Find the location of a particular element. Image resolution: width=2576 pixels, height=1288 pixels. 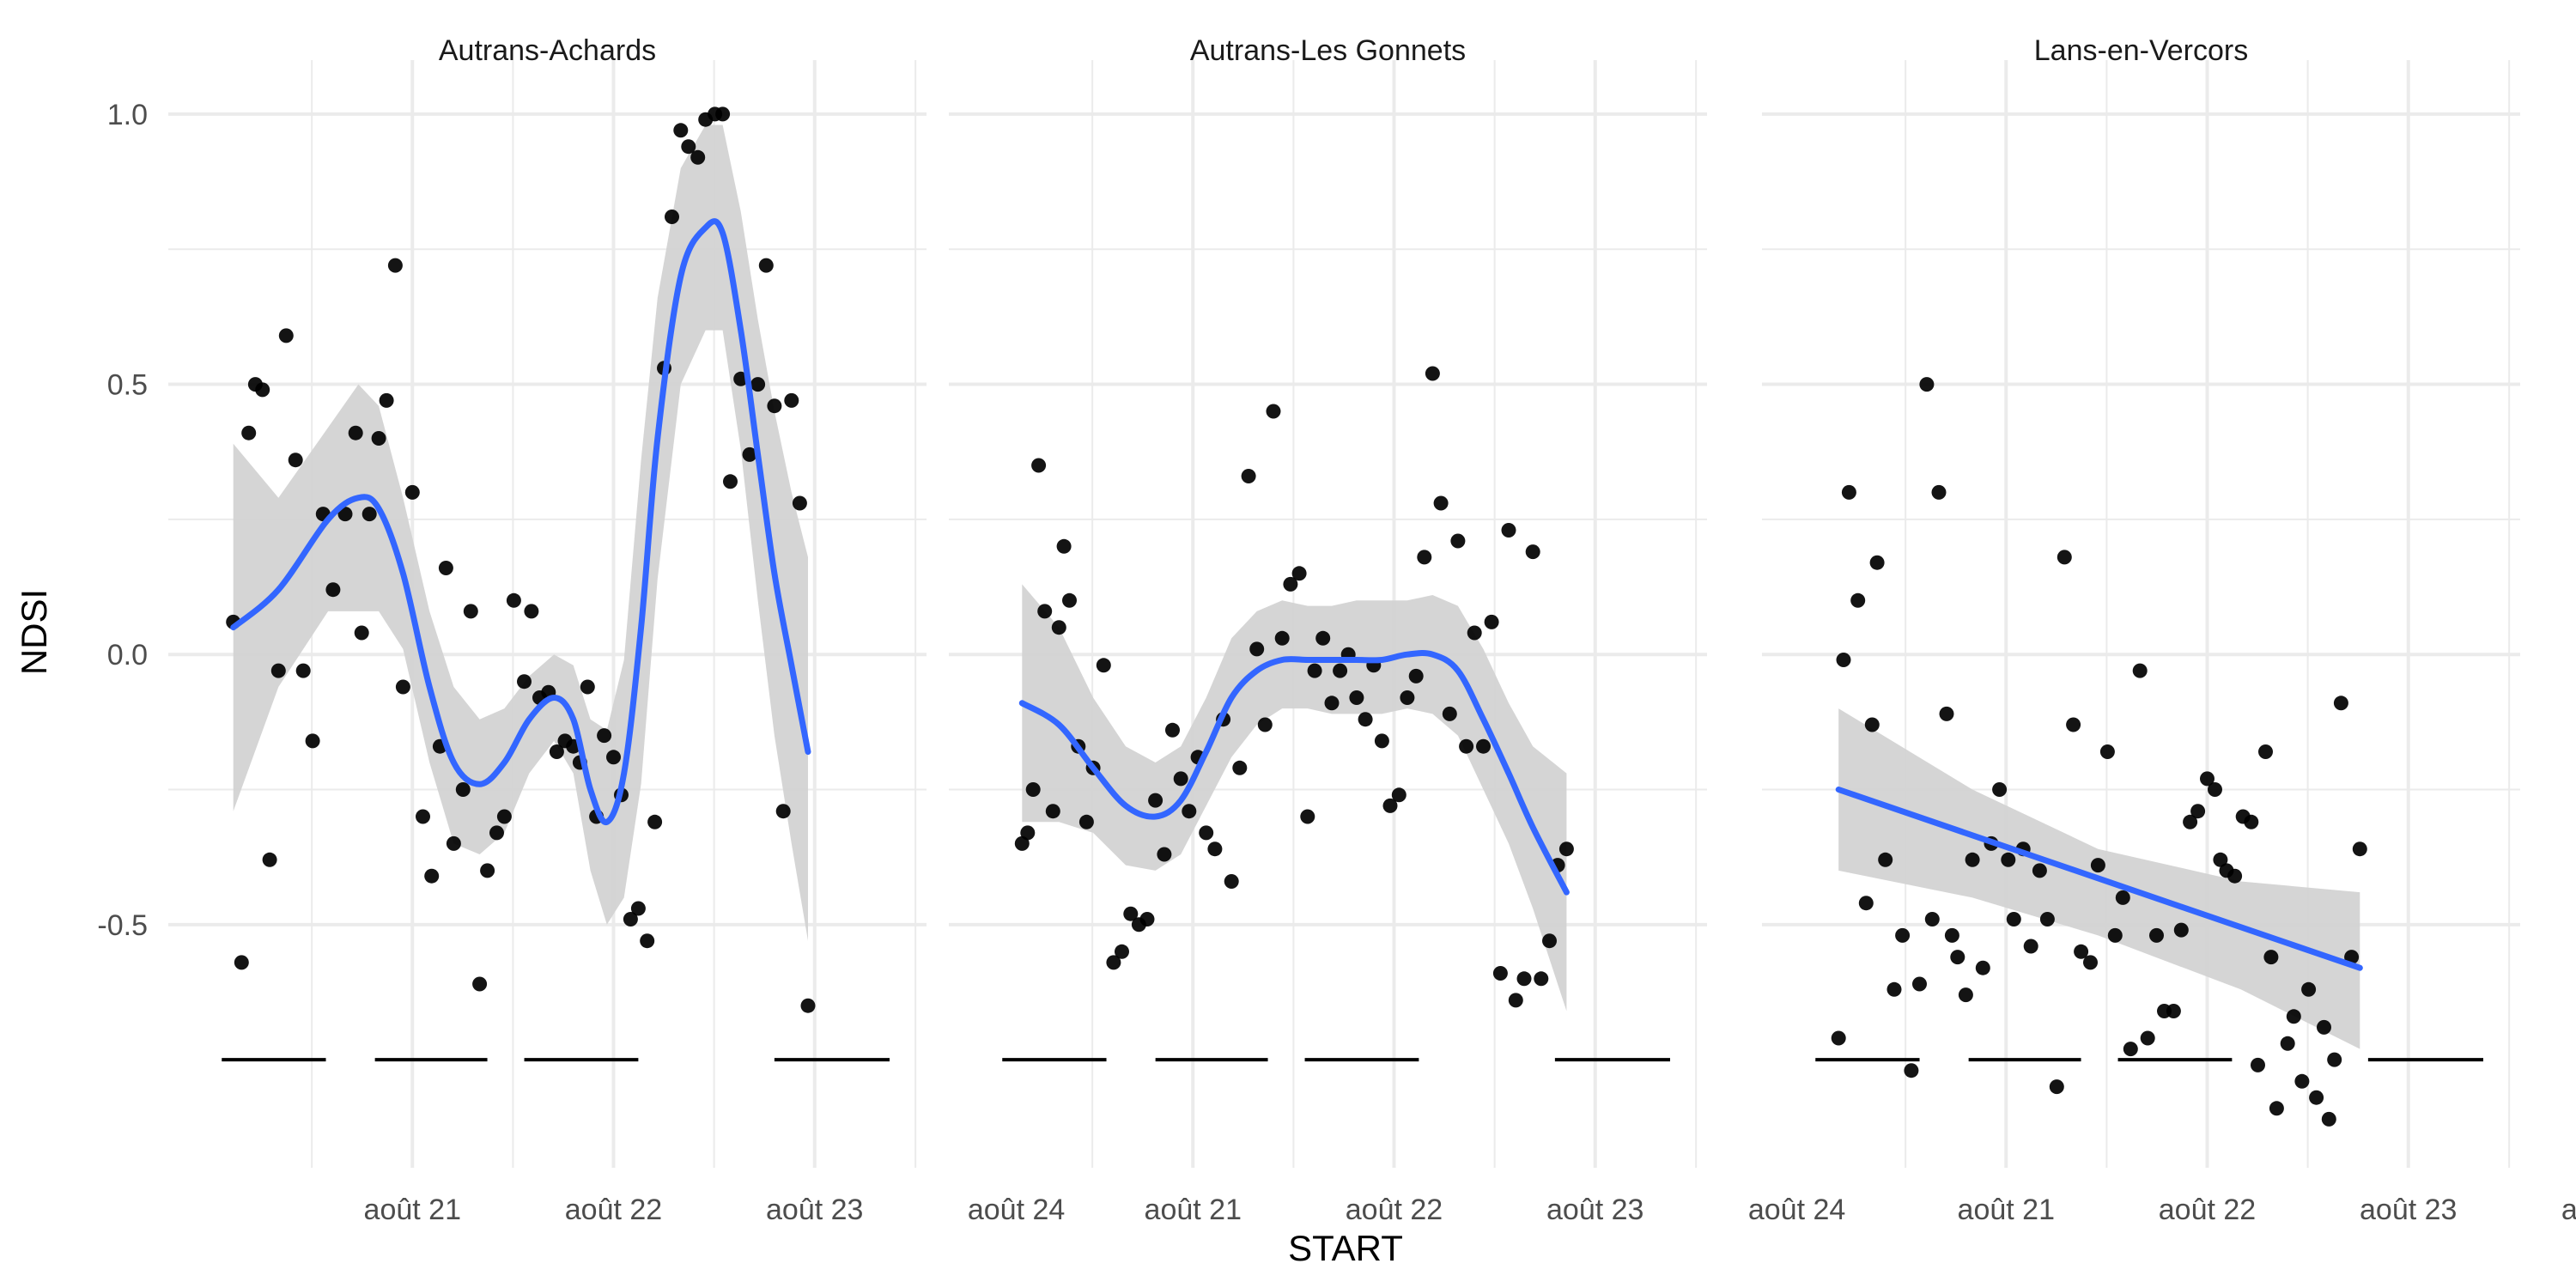

y-tick-label: 0.5 is located at coordinates (128, 386).